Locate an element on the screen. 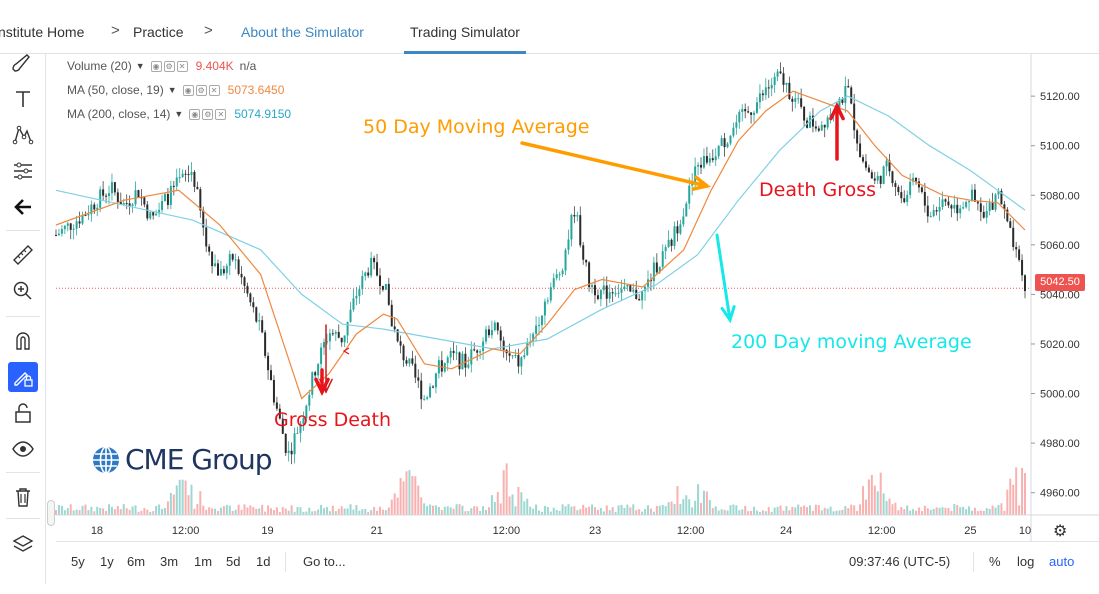 Image resolution: width=1099 pixels, height=594 pixels. toolbar-scroll-handle is located at coordinates (51, 513).